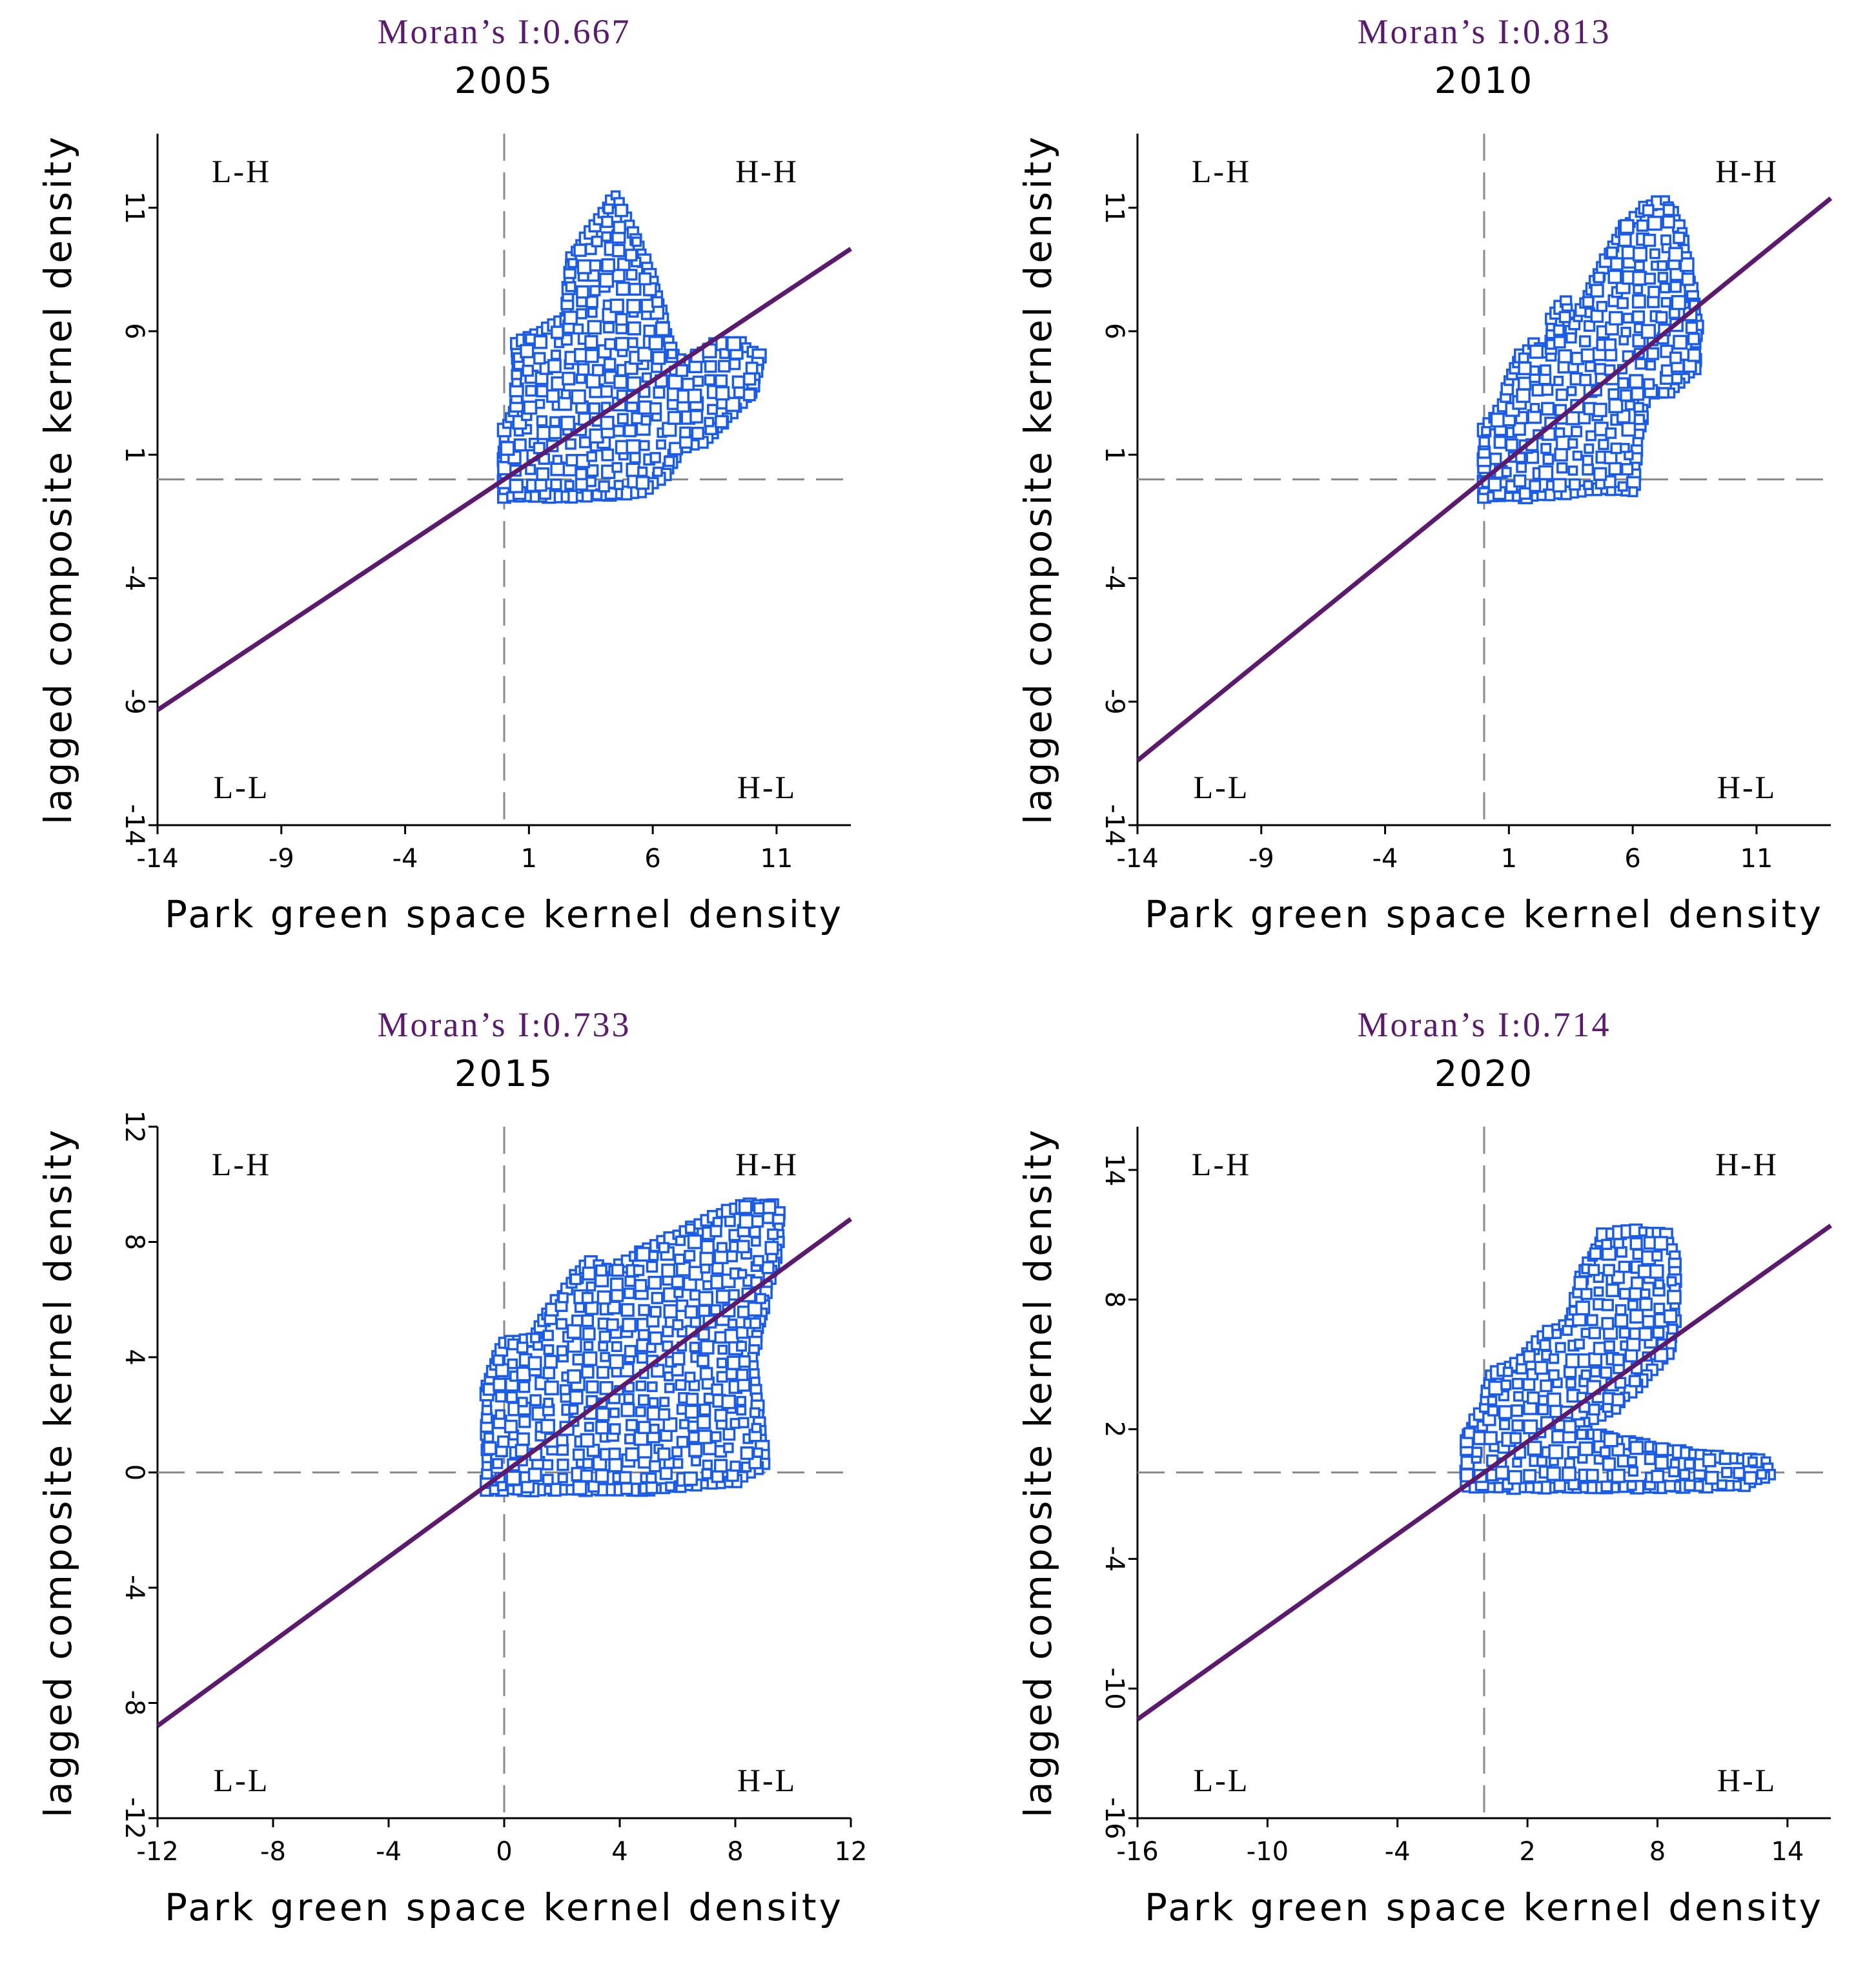  I want to click on y-tick-label: -4, so click(1114, 1559).